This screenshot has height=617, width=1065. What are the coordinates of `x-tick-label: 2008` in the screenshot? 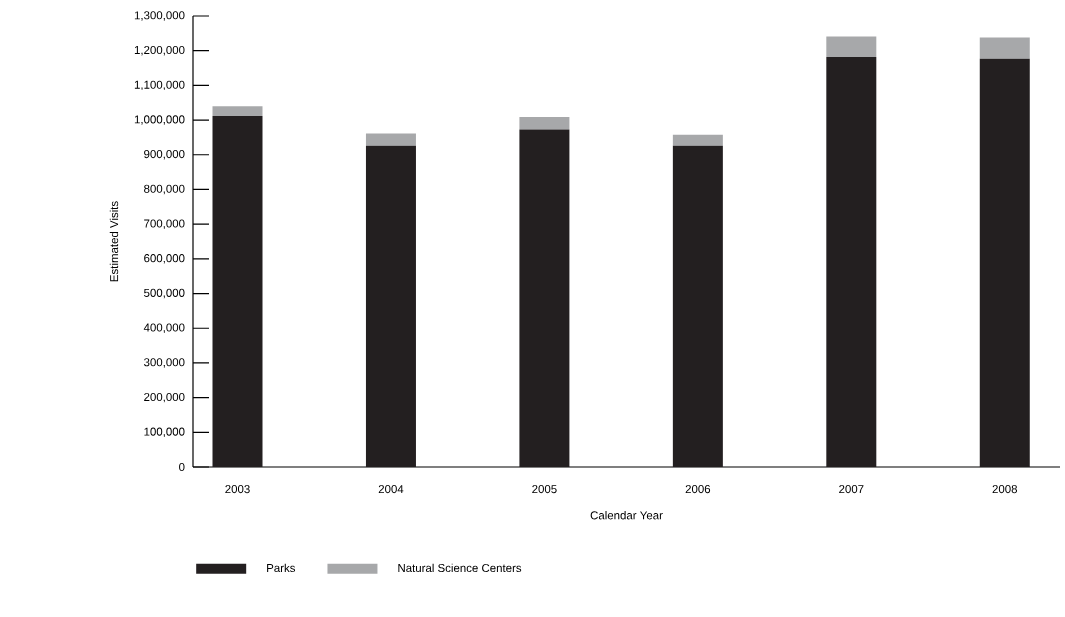 It's located at (1005, 489).